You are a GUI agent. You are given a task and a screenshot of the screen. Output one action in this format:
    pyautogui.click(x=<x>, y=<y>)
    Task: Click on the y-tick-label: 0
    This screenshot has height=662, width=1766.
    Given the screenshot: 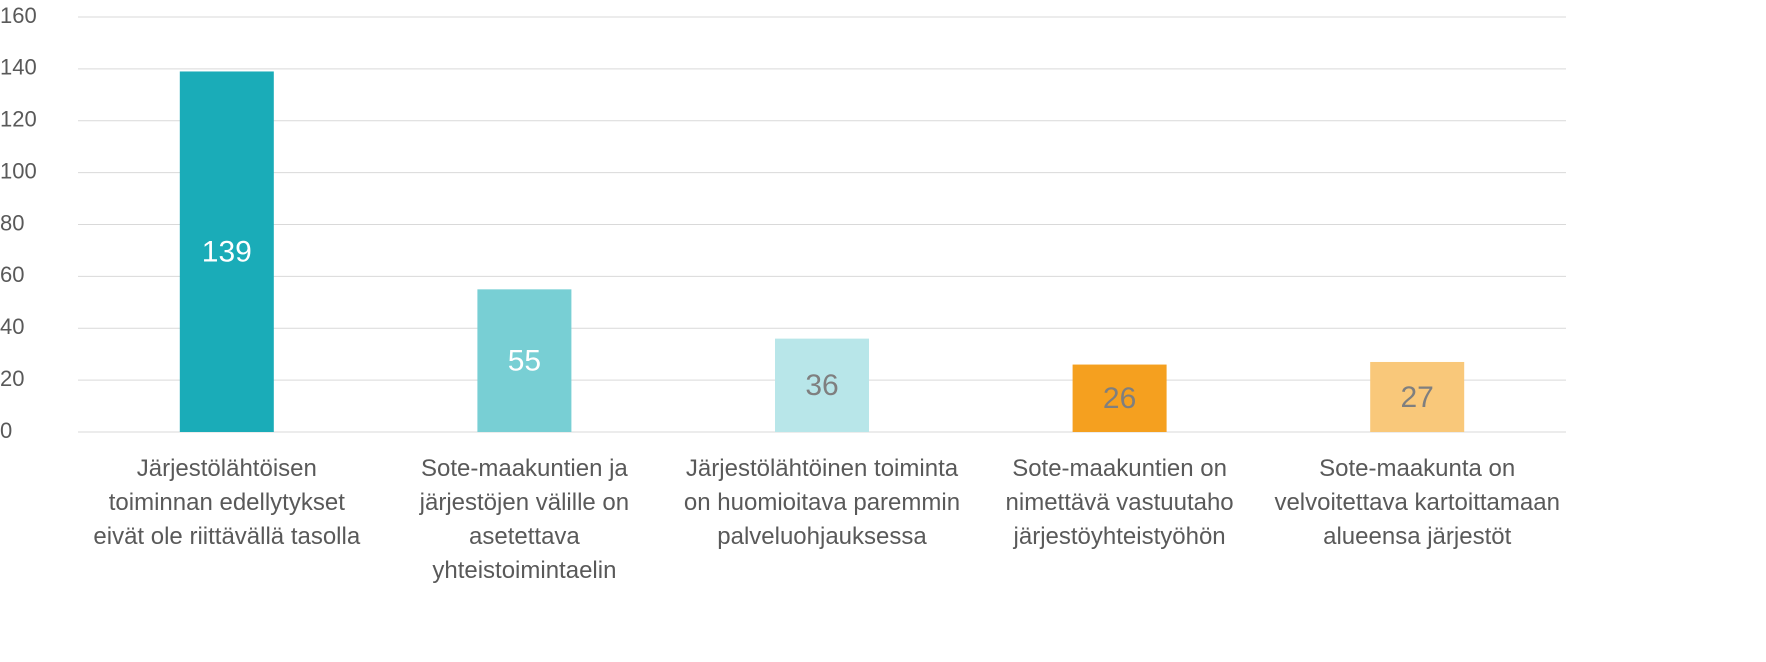 What is the action you would take?
    pyautogui.click(x=6, y=430)
    